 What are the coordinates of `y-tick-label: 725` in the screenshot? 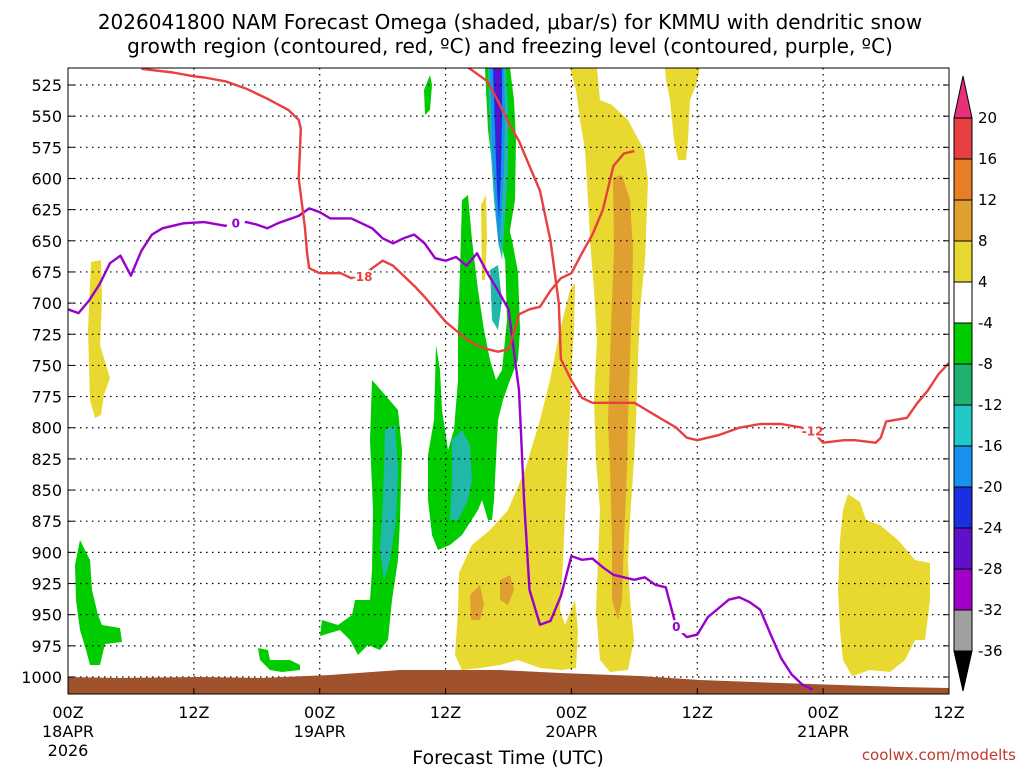 It's located at (46, 334).